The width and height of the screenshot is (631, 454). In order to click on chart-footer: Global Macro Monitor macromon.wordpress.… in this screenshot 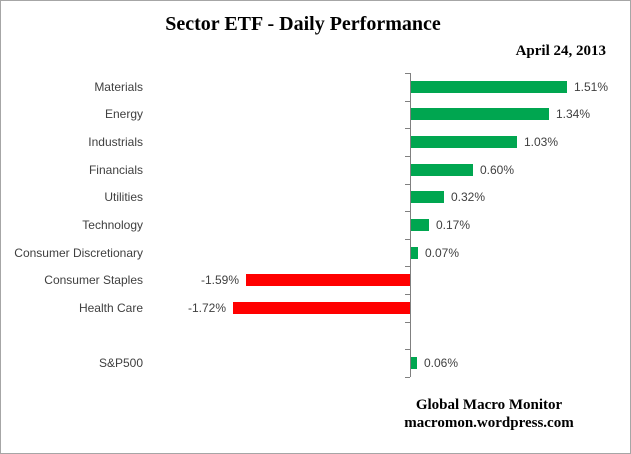, I will do `click(484, 414)`.